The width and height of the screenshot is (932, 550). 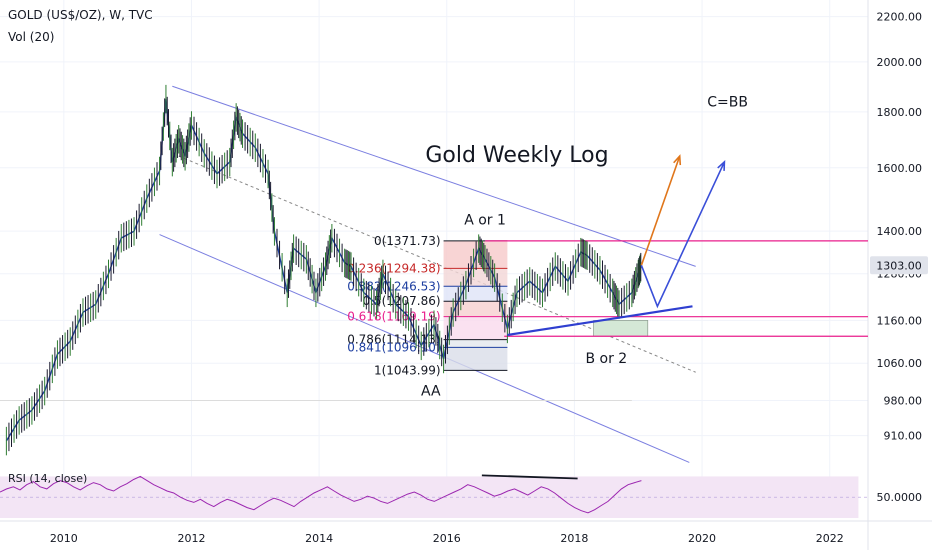 I want to click on symbol-title: GOLD (US$/OZ), W, TVC, so click(x=80, y=15).